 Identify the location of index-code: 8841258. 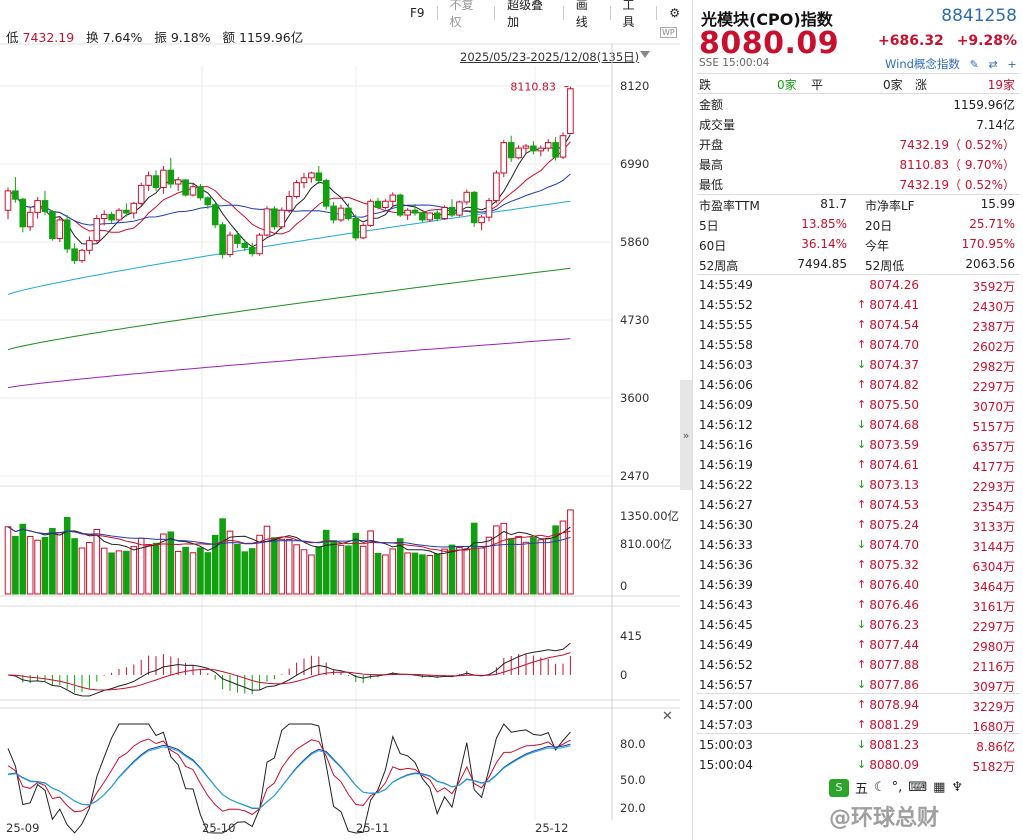
(979, 16).